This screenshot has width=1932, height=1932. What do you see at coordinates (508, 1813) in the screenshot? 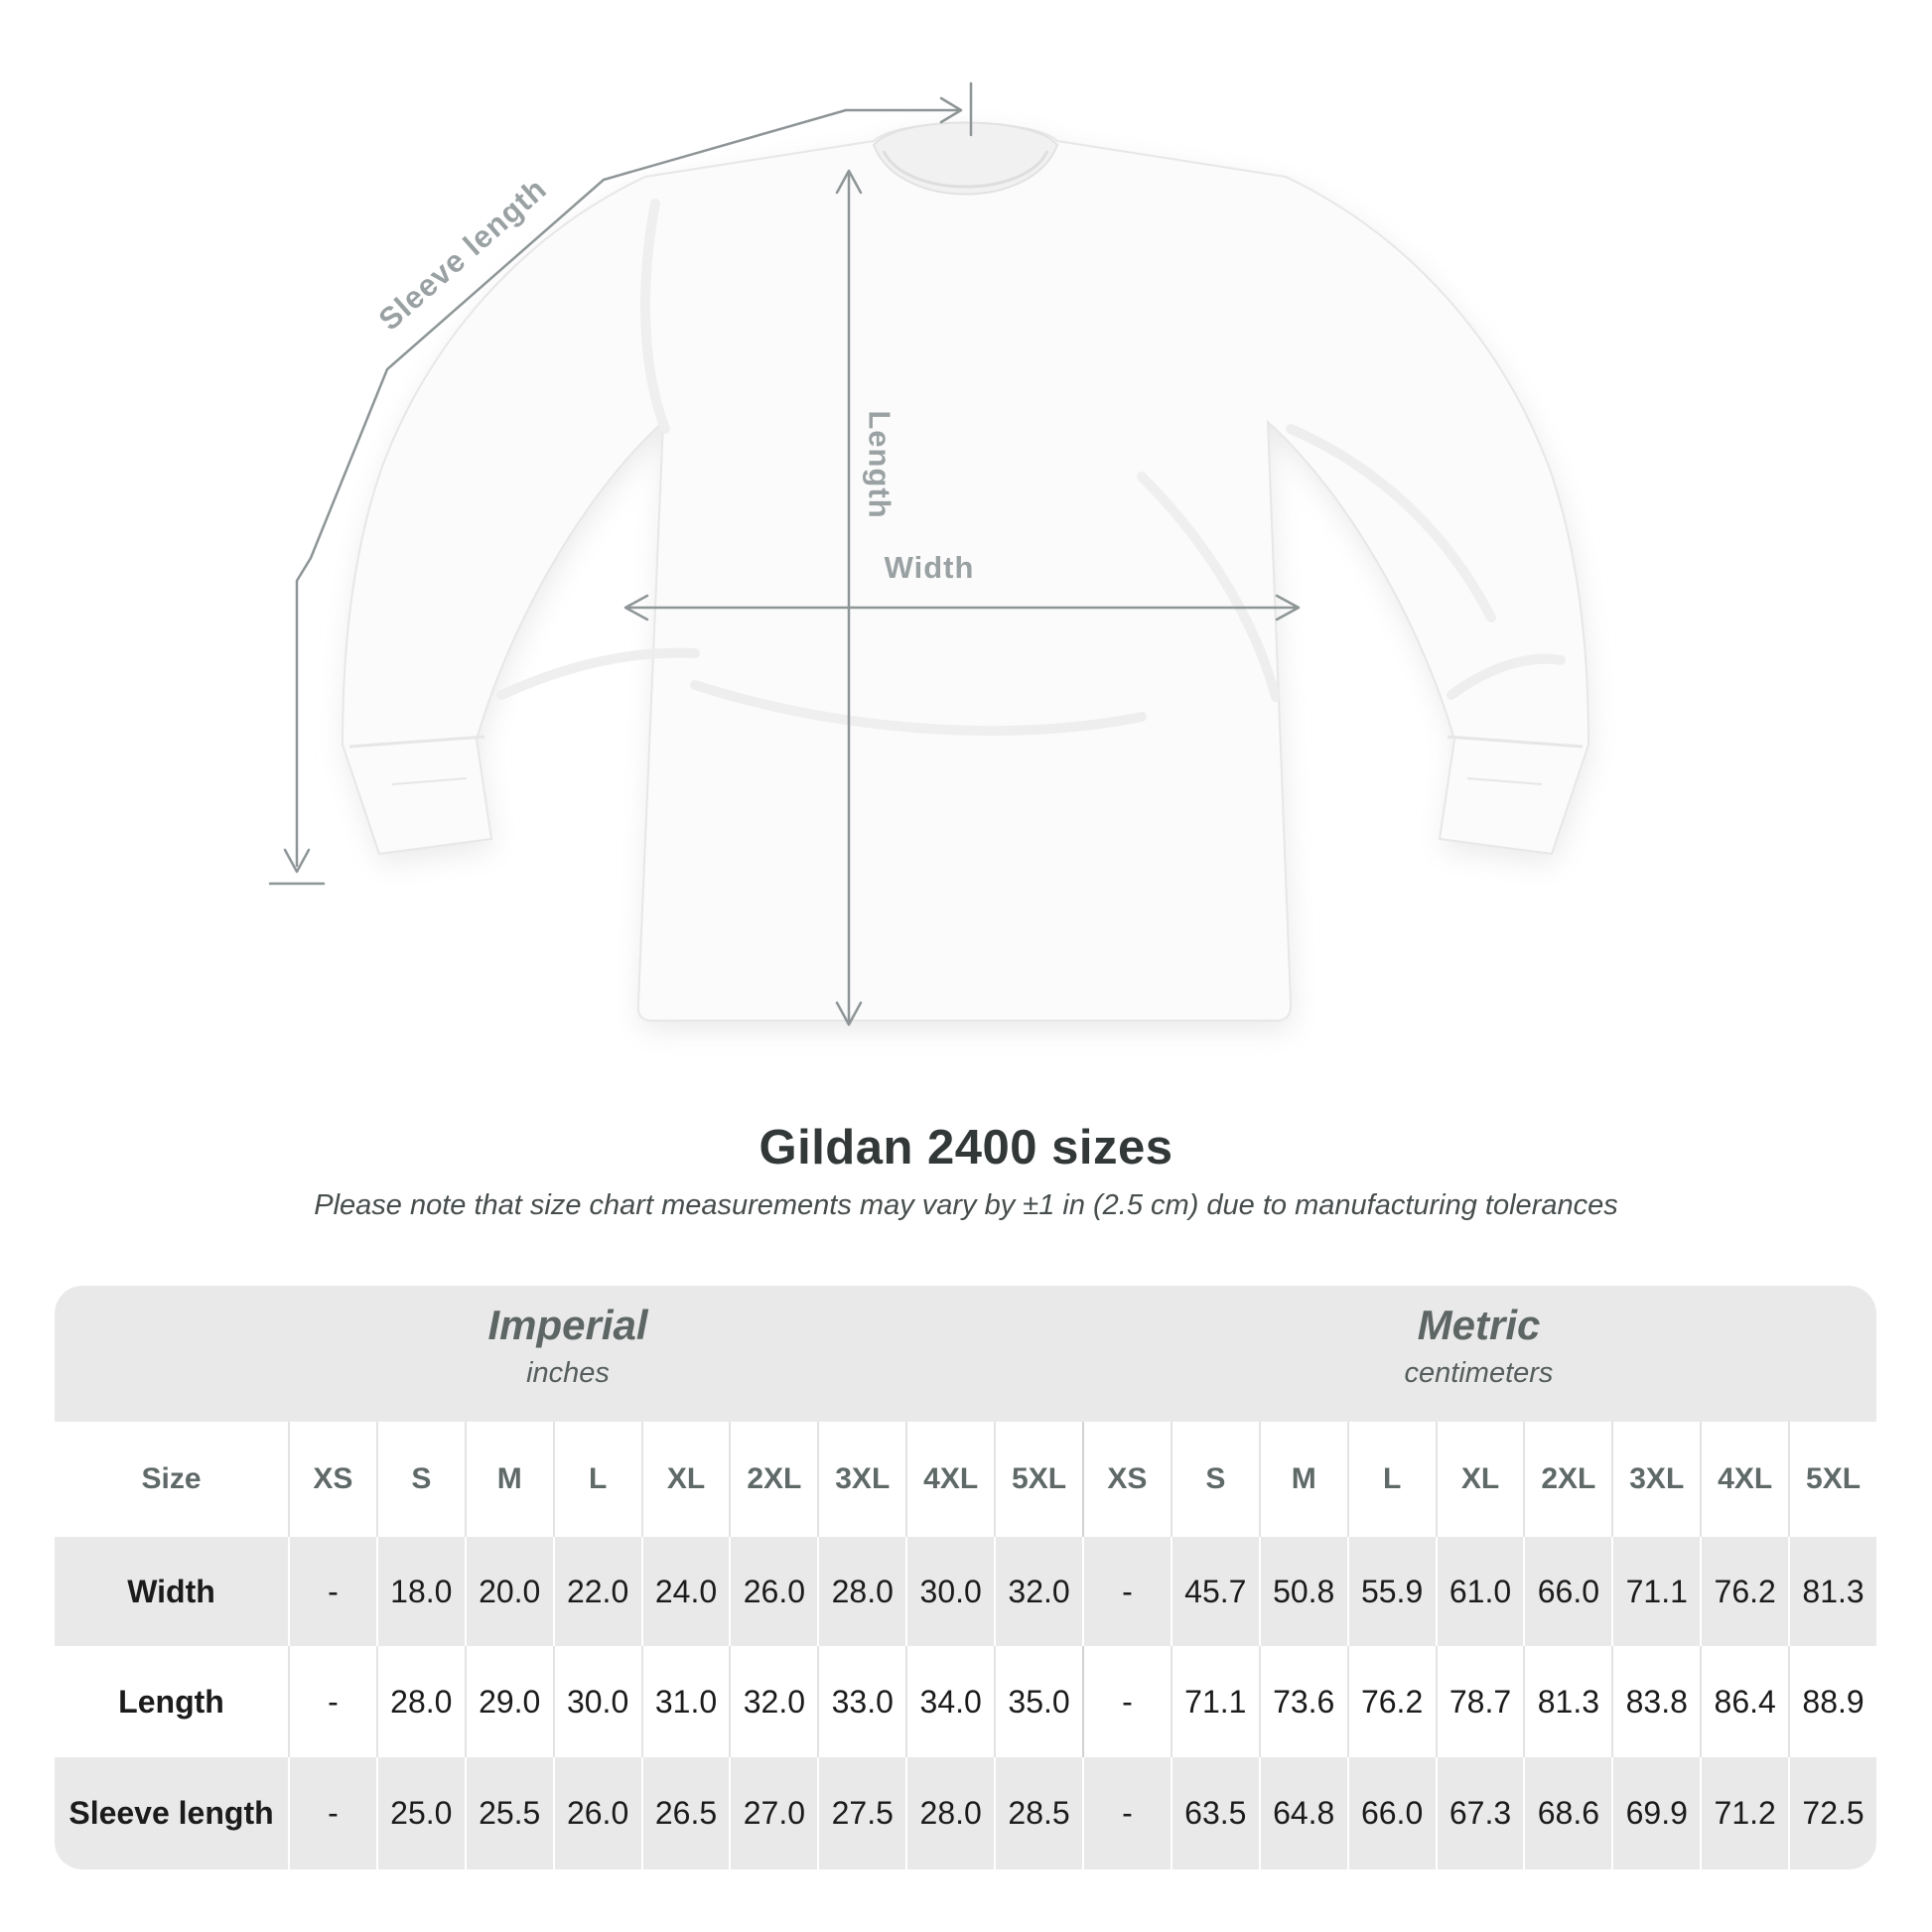
I see `table-cell: 25.5` at bounding box center [508, 1813].